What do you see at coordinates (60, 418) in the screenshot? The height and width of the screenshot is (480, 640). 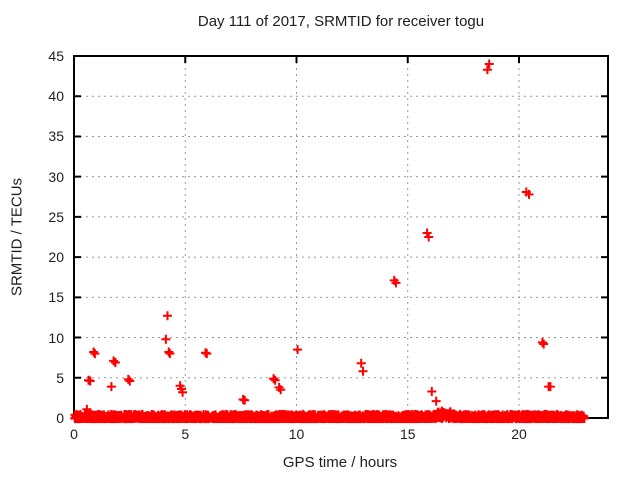 I see `y-tick-label: 0` at bounding box center [60, 418].